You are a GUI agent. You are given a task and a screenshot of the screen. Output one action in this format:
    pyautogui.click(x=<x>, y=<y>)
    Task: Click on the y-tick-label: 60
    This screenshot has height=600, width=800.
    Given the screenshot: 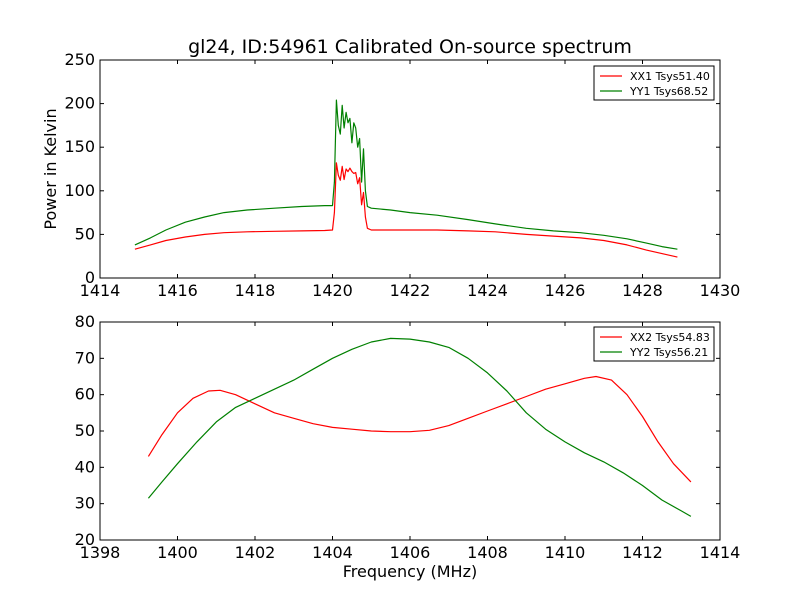 What is the action you would take?
    pyautogui.click(x=85, y=394)
    